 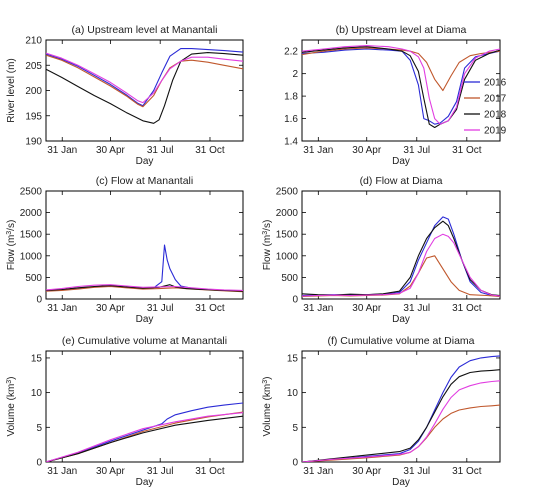 I want to click on y-tick-label: 2, so click(x=295, y=74).